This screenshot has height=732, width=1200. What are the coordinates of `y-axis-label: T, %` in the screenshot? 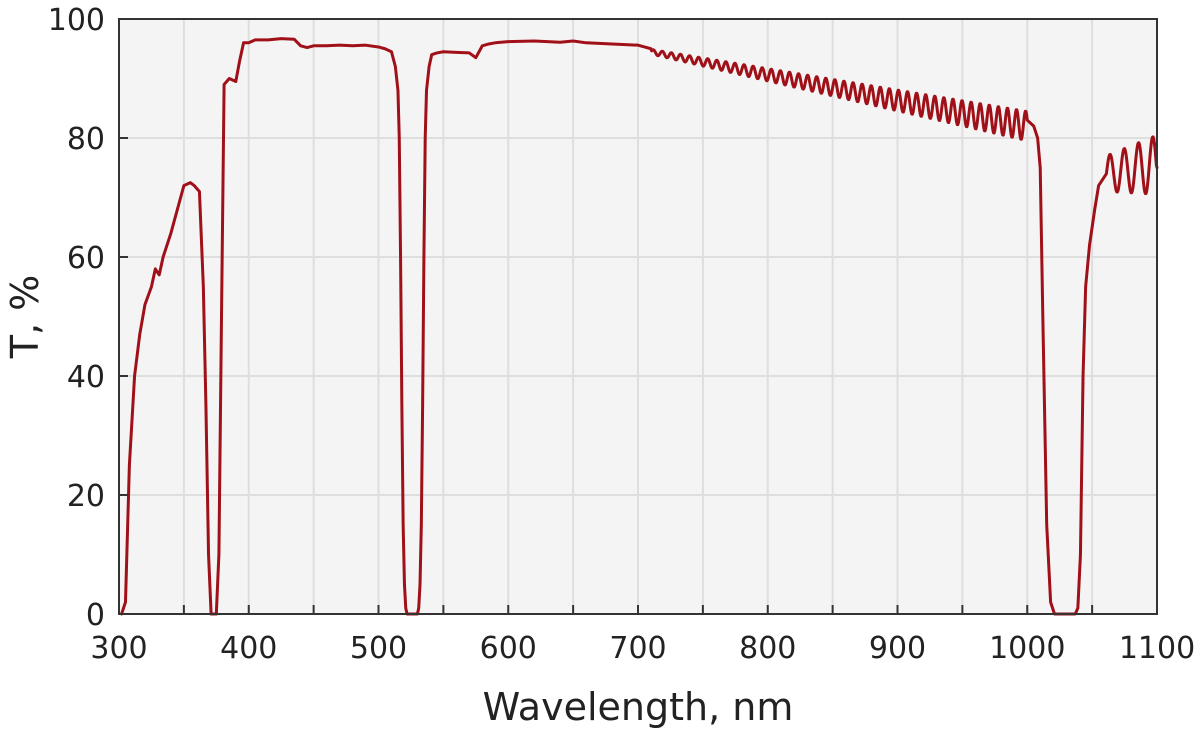 It's located at (25, 317).